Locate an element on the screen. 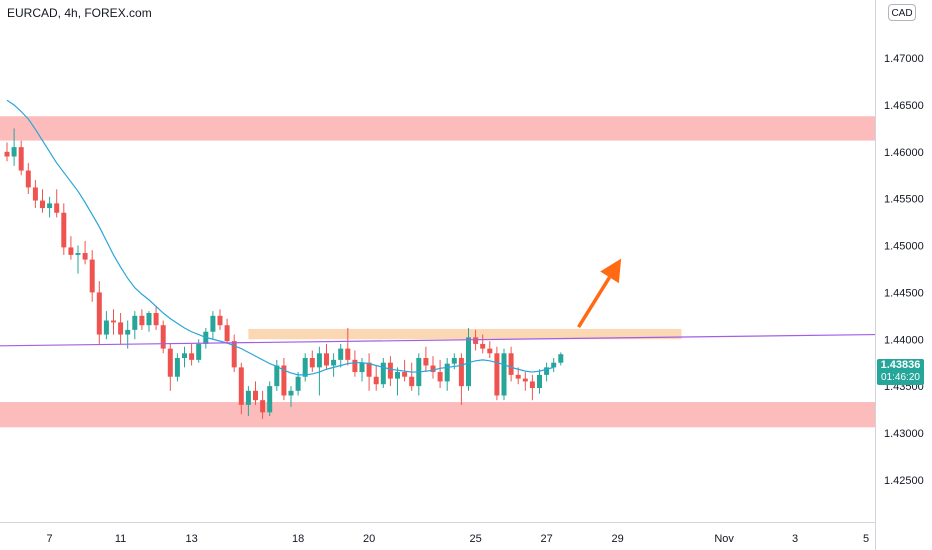 This screenshot has height=550, width=932. x-tick-label: 11 is located at coordinates (120, 539).